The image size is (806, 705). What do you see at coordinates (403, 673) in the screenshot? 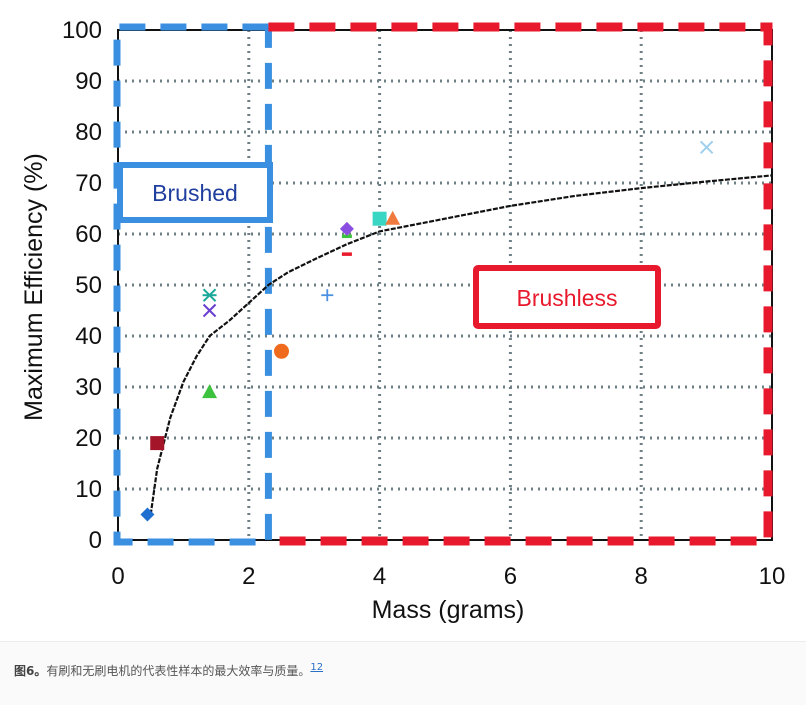
I see `caption-bar: 图6。有刷和无刷电机的代表性样本的最大效率与质量。12` at bounding box center [403, 673].